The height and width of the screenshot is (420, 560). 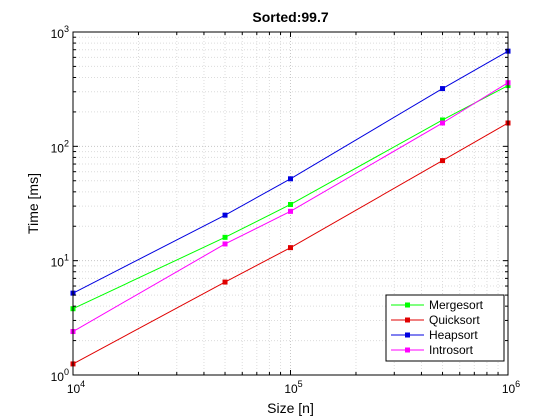 I want to click on x-tick-label: 10⁵, so click(x=293, y=387).